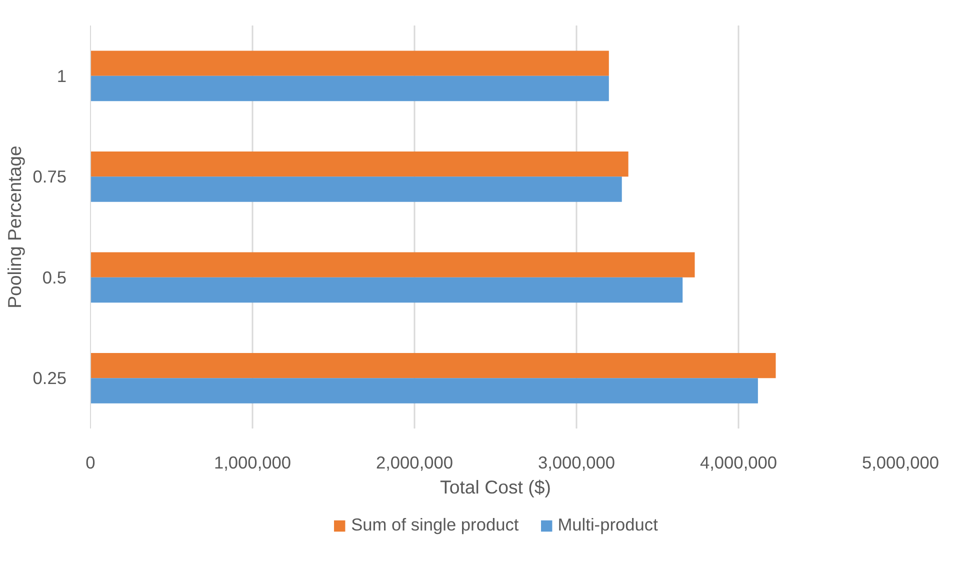 The width and height of the screenshot is (970, 564). What do you see at coordinates (495, 487) in the screenshot?
I see `x-axis-title: Total Cost ($)` at bounding box center [495, 487].